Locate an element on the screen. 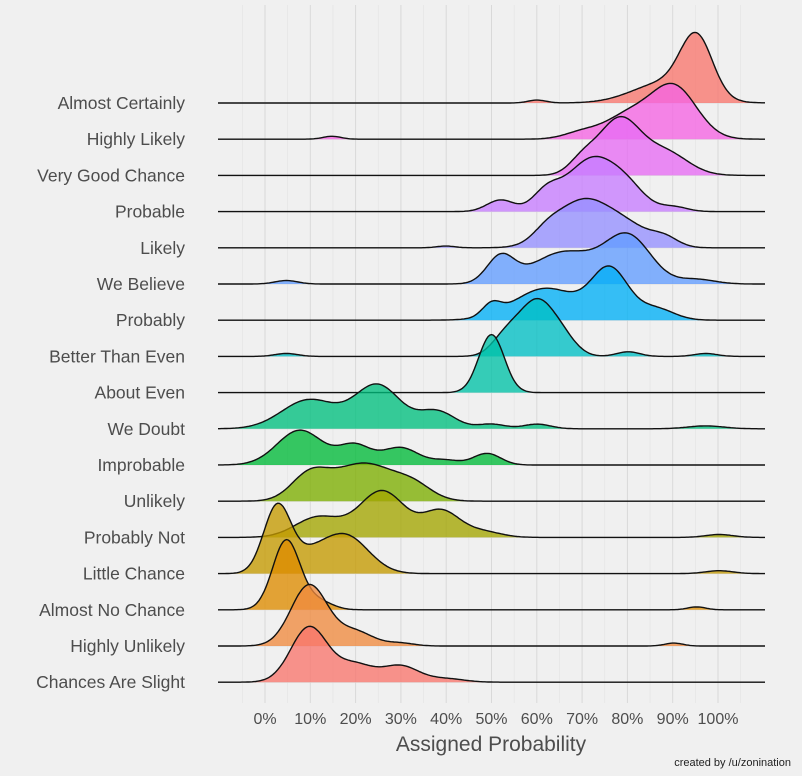 The image size is (802, 776). y-label: We Believe is located at coordinates (141, 284).